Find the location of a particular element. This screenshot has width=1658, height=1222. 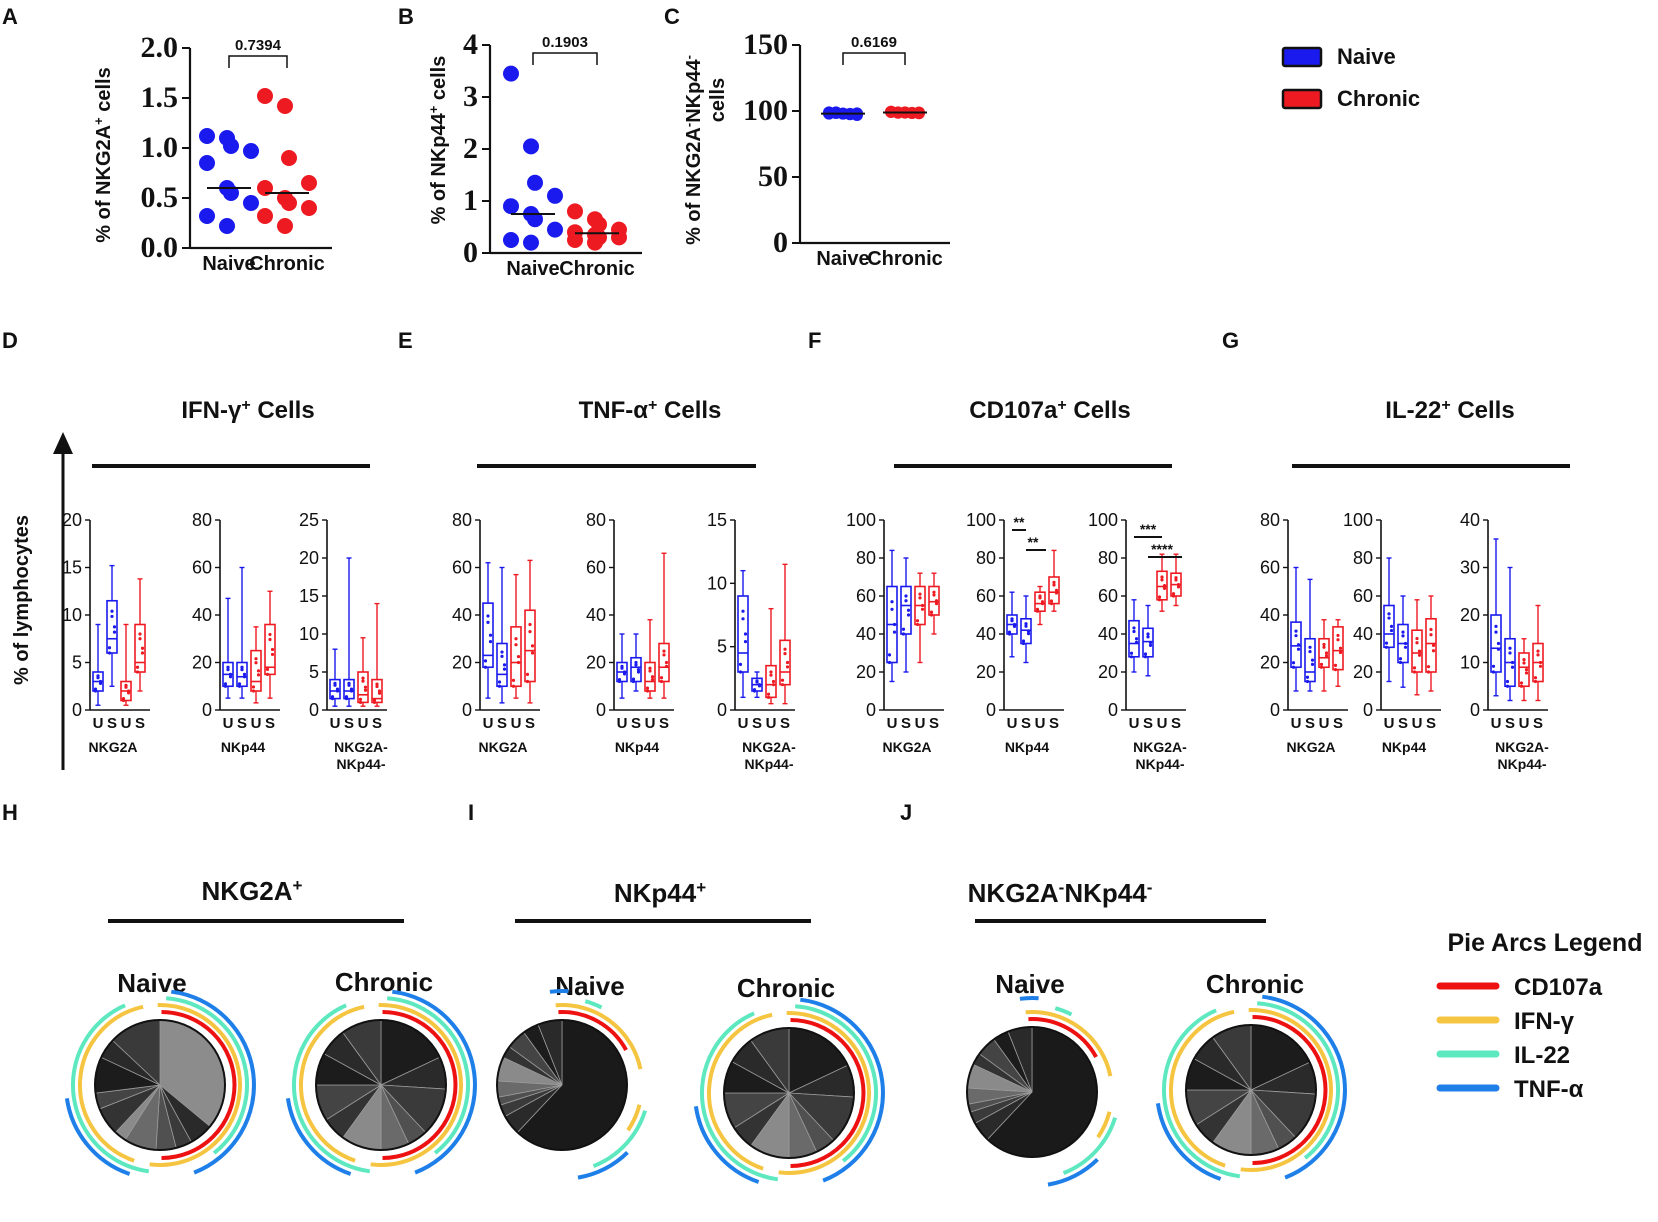

significance-stars: ** is located at coordinates (1019, 522).